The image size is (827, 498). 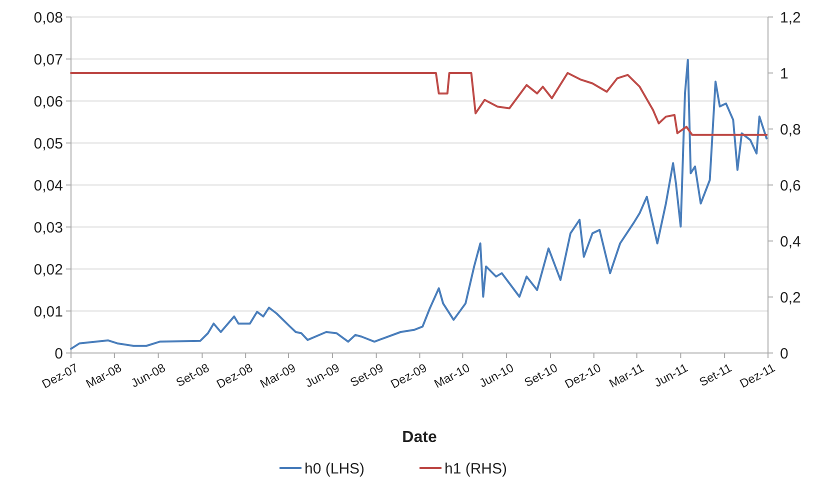 What do you see at coordinates (790, 129) in the screenshot?
I see `y2-tick-label: 0,8` at bounding box center [790, 129].